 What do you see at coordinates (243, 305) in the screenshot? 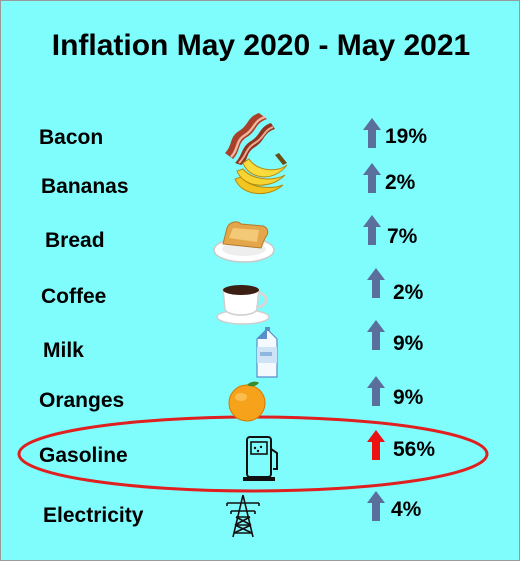
I see `coffee-icon` at bounding box center [243, 305].